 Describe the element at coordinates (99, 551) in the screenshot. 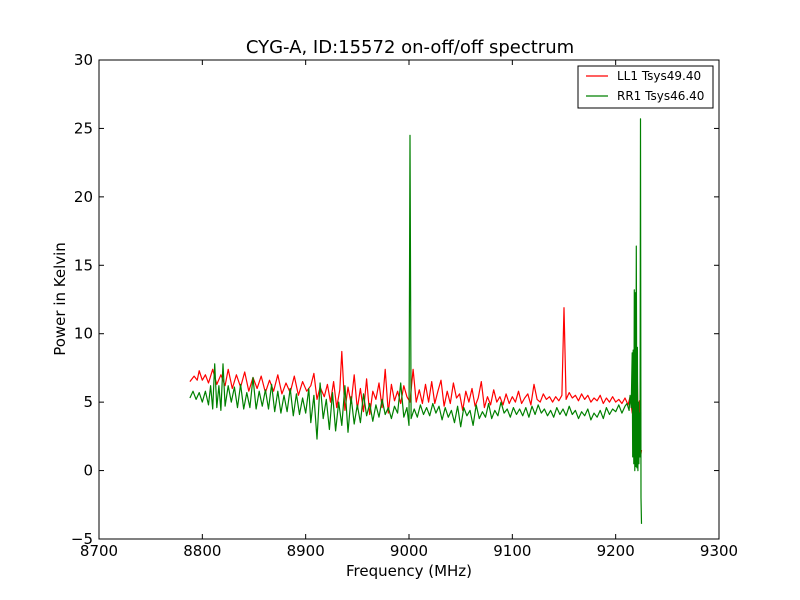

I see `x-tick-label: 8700` at that location.